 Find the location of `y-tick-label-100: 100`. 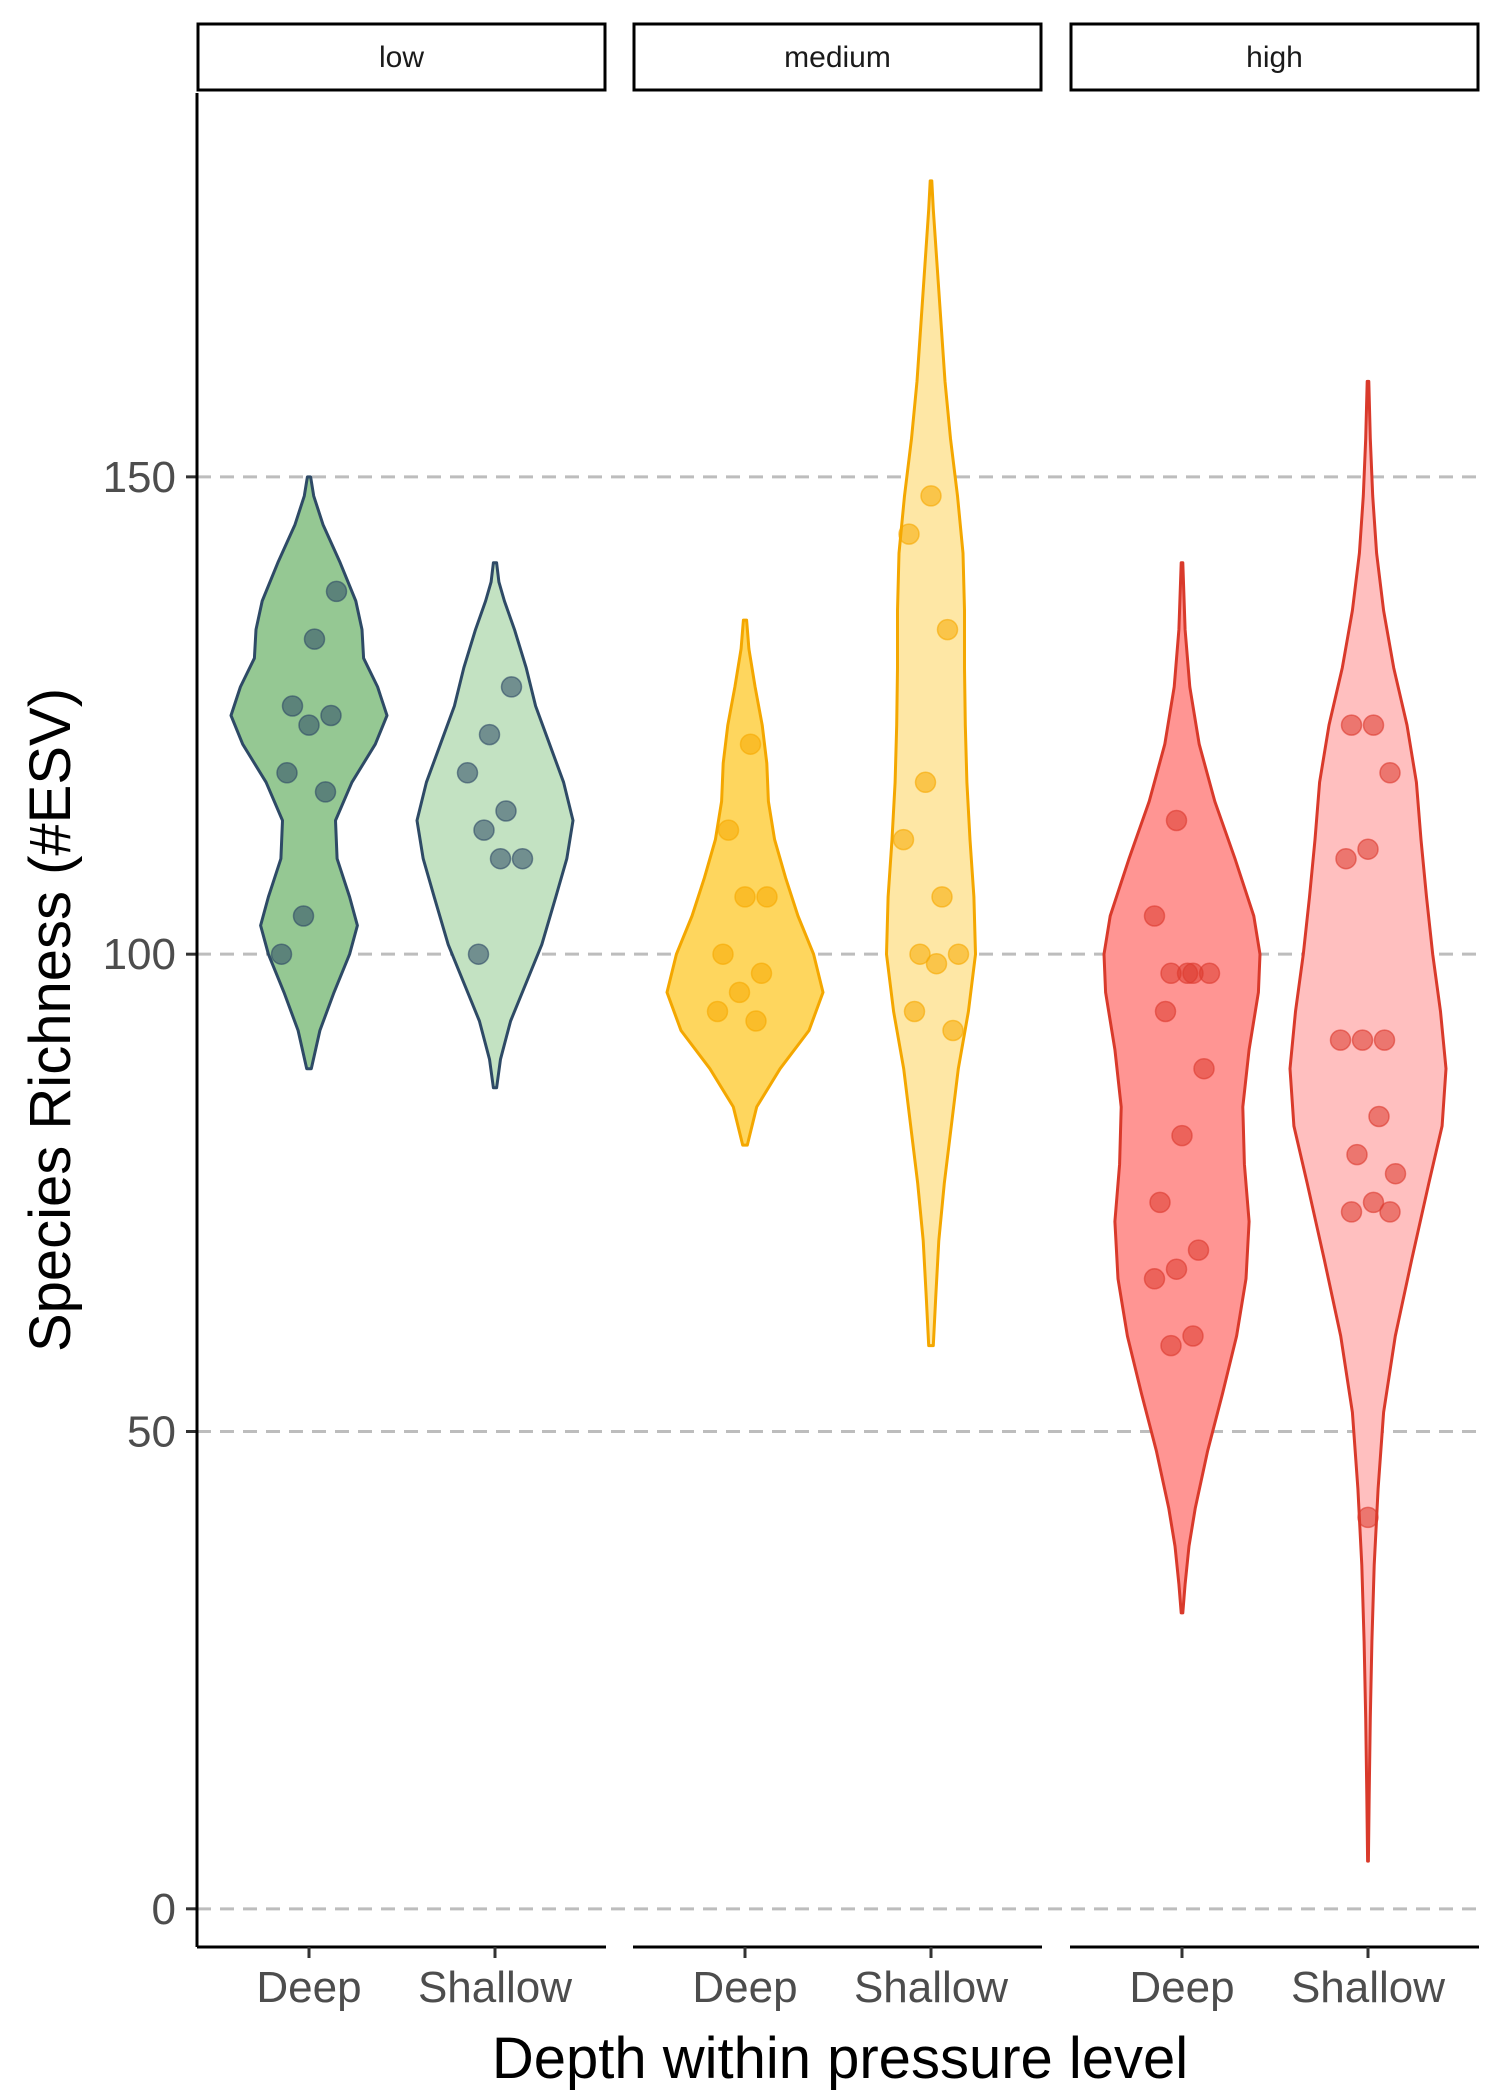

y-tick-label-100: 100 is located at coordinates (139, 954).